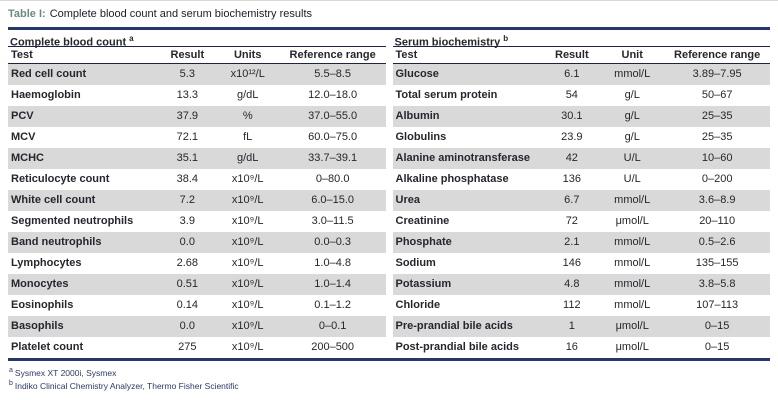 Image resolution: width=778 pixels, height=400 pixels. Describe the element at coordinates (197, 74) in the screenshot. I see `table-row: Red cell count 5.3 x10¹²/L 5.5–8.5` at that location.